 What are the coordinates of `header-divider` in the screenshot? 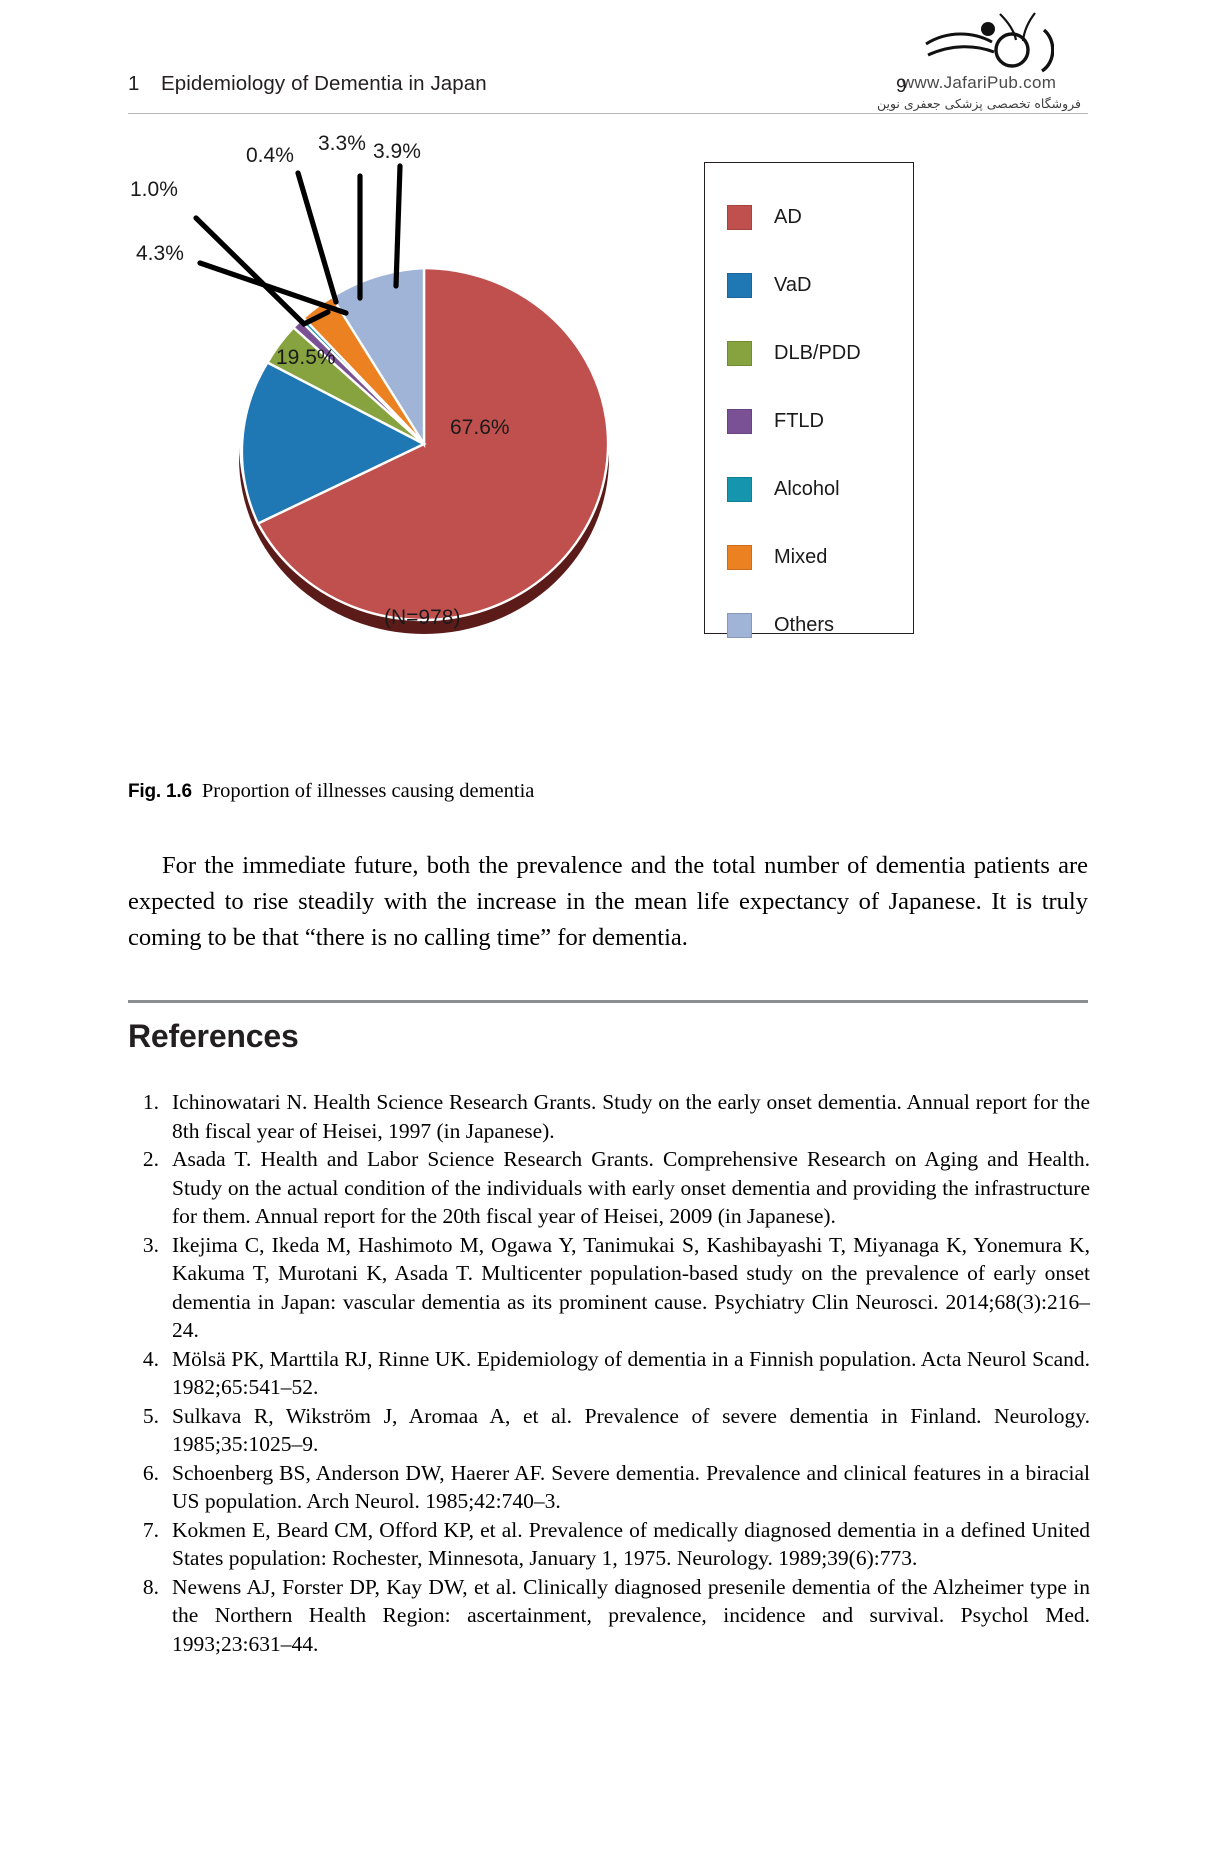 It's located at (608, 114).